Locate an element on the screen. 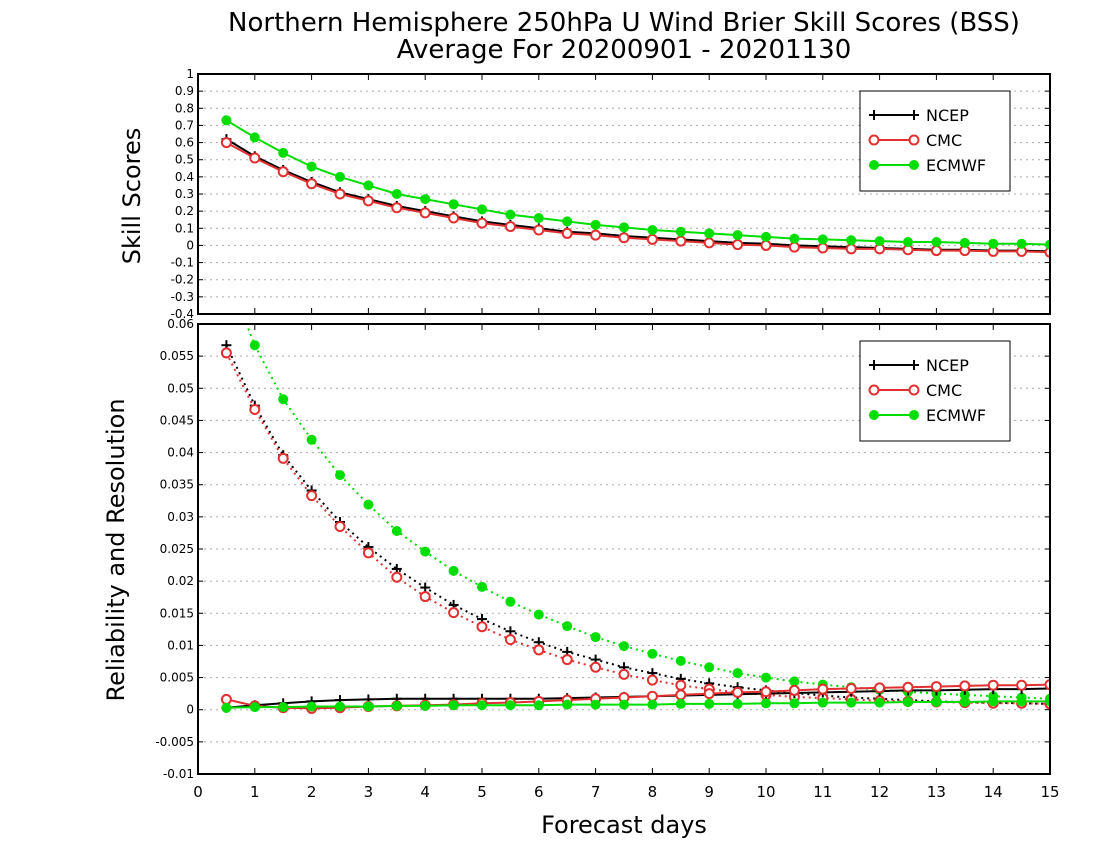  y-axis-label-bottom: Reliability and Resolution is located at coordinates (116, 549).